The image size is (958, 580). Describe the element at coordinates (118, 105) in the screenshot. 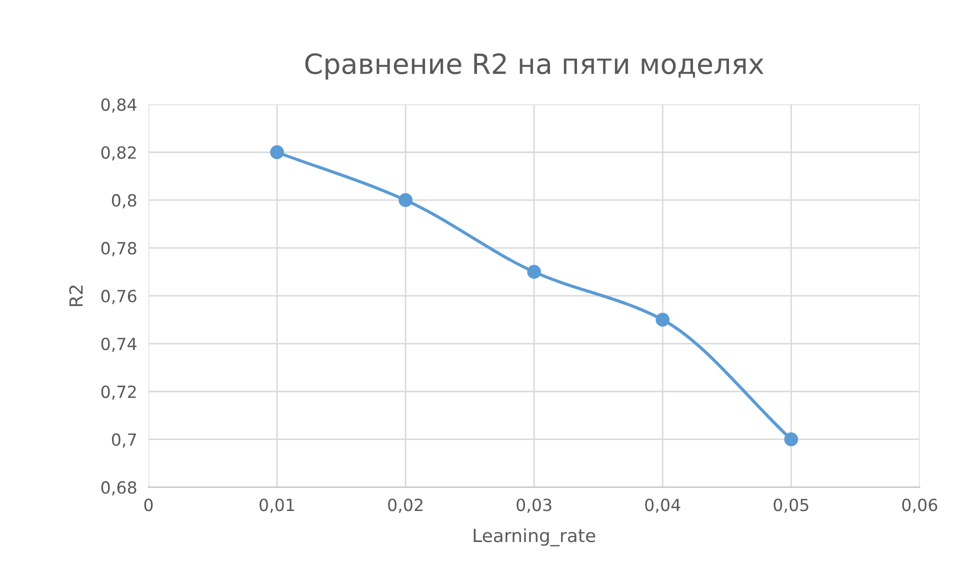

I see `y-tick-label: 0,84` at that location.